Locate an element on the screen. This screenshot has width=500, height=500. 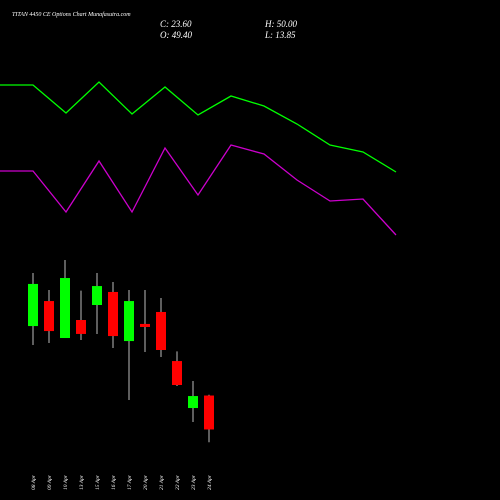
stat-low: L: 13.85 is located at coordinates (280, 35).